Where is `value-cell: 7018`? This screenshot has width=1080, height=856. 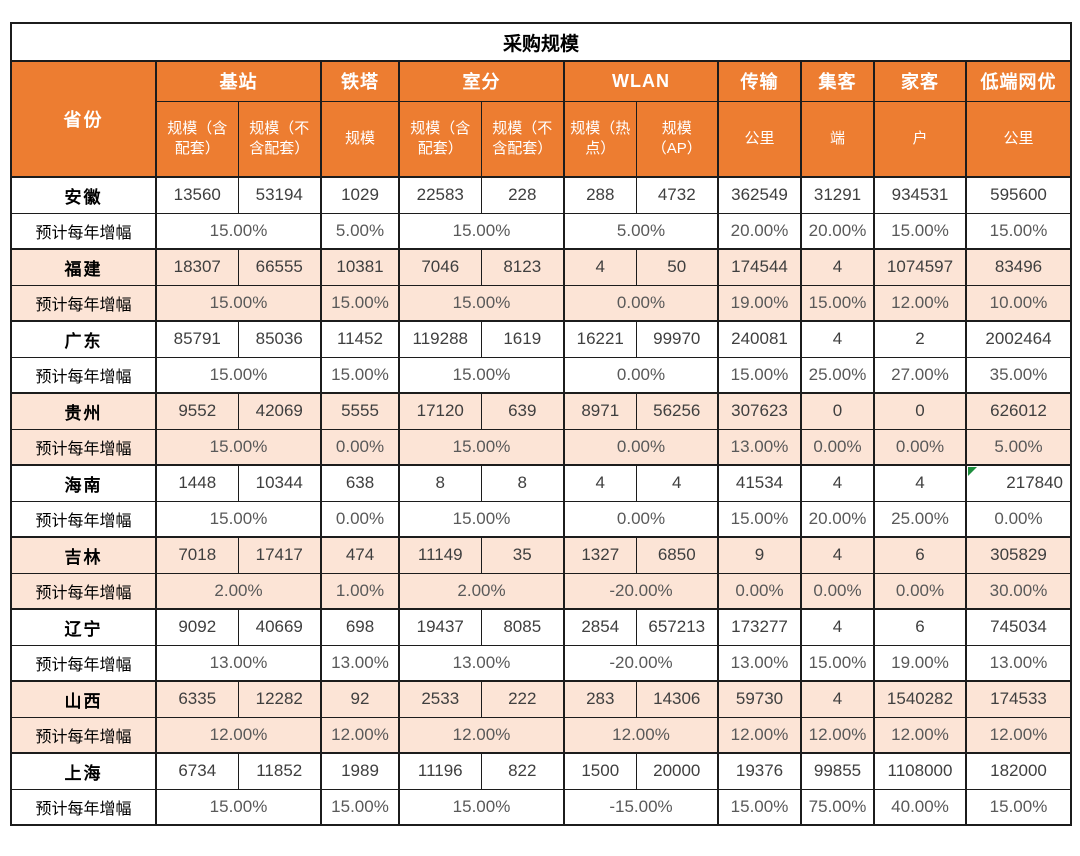
value-cell: 7018 is located at coordinates (197, 555).